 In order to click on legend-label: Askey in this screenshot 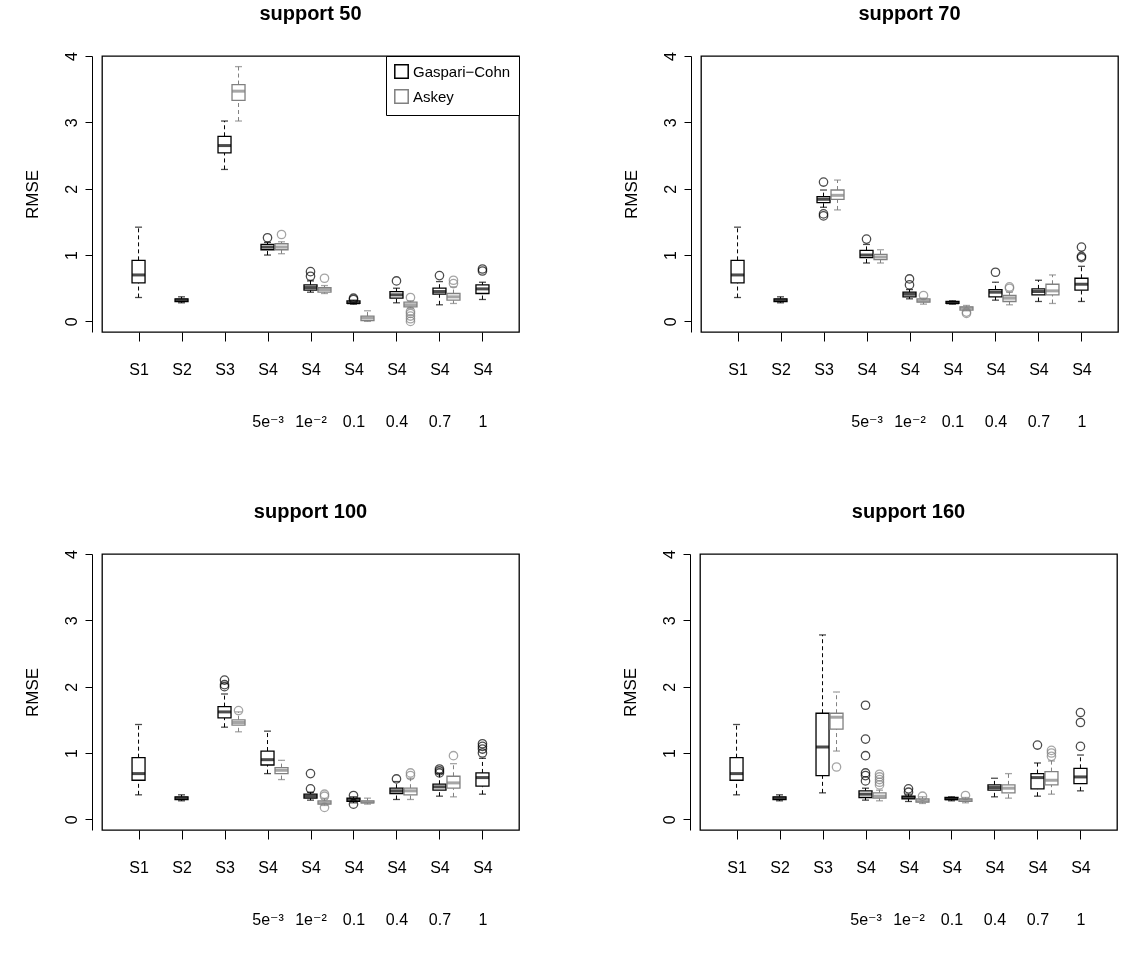, I will do `click(434, 96)`.